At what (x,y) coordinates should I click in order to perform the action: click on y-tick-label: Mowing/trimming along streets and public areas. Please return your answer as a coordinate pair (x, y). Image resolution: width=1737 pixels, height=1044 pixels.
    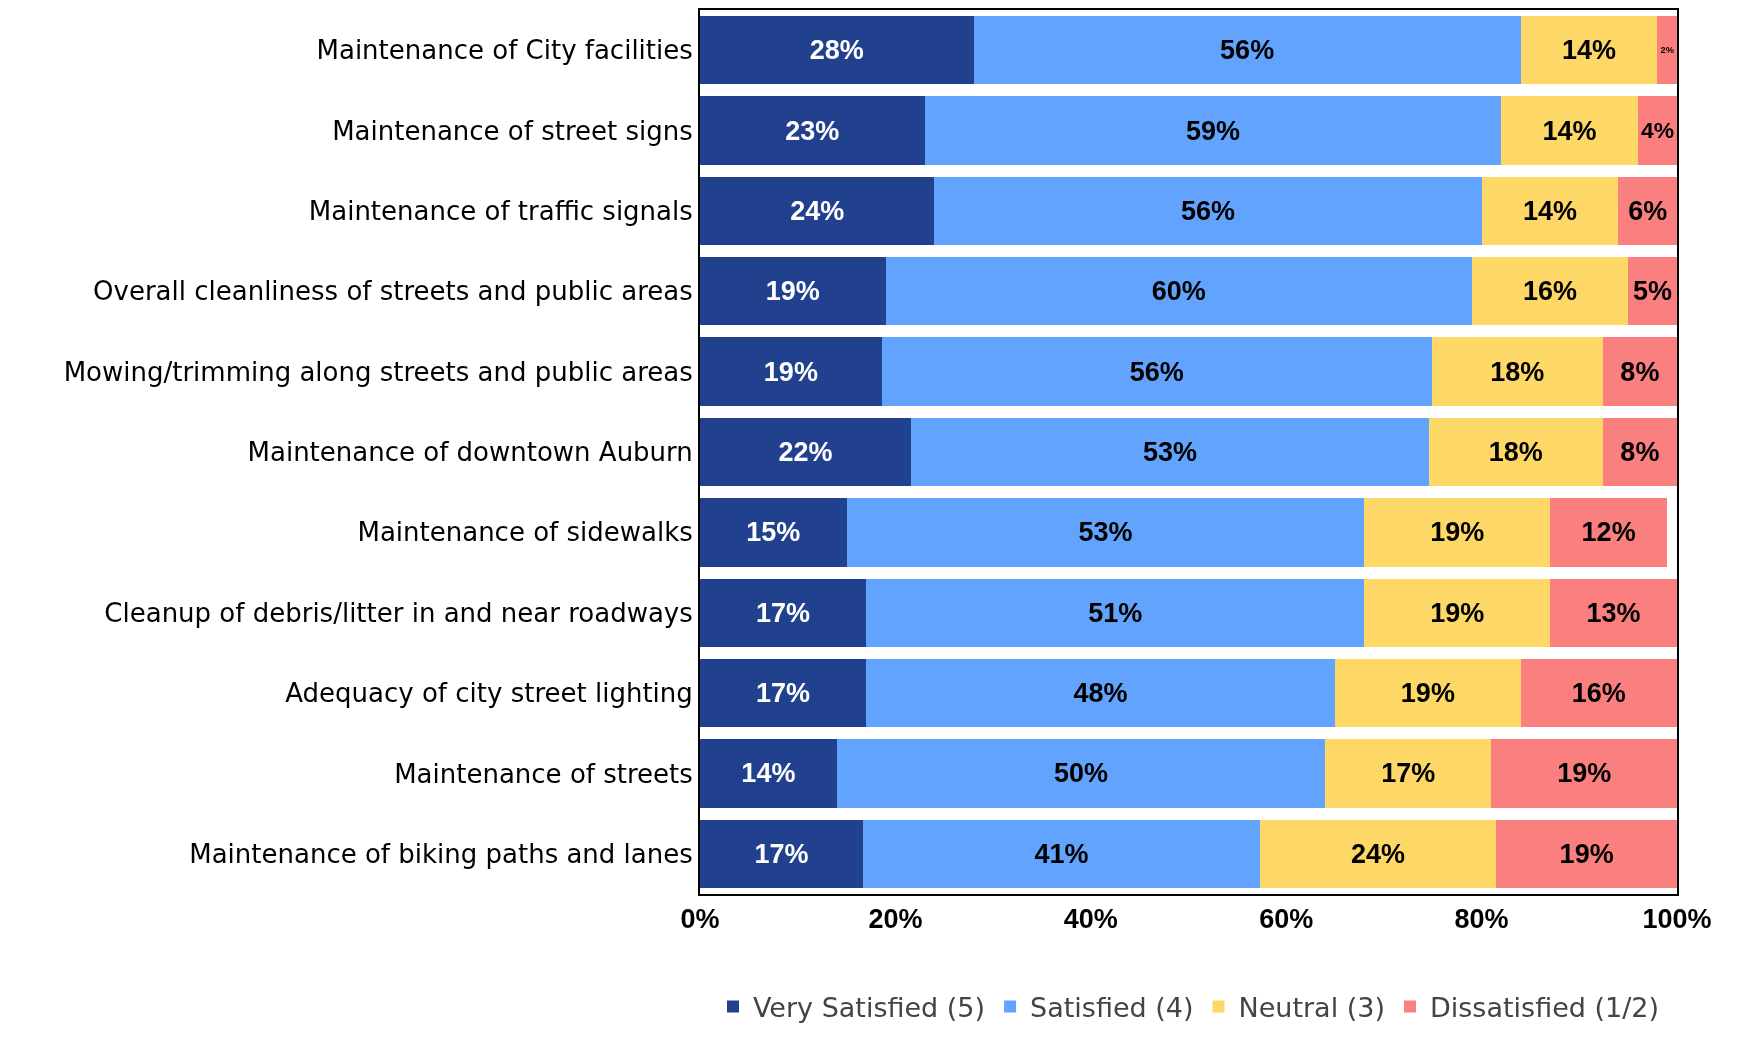
    Looking at the image, I should click on (378, 371).